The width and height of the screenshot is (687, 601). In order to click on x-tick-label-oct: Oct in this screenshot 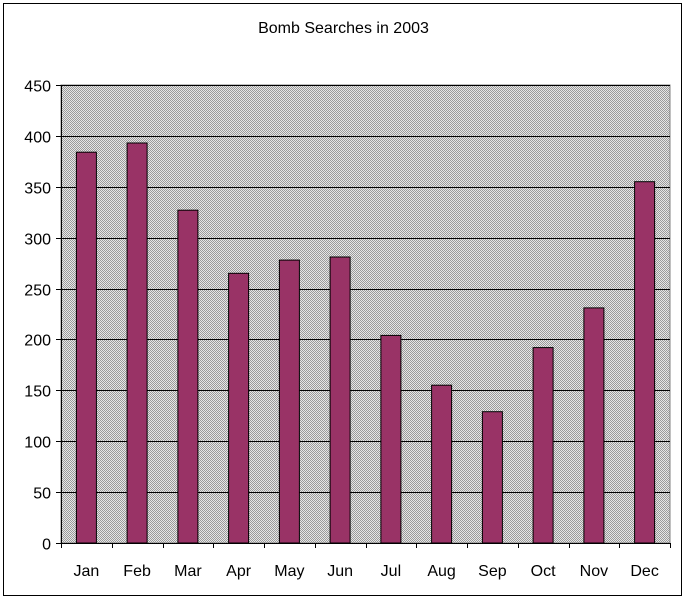, I will do `click(543, 571)`.